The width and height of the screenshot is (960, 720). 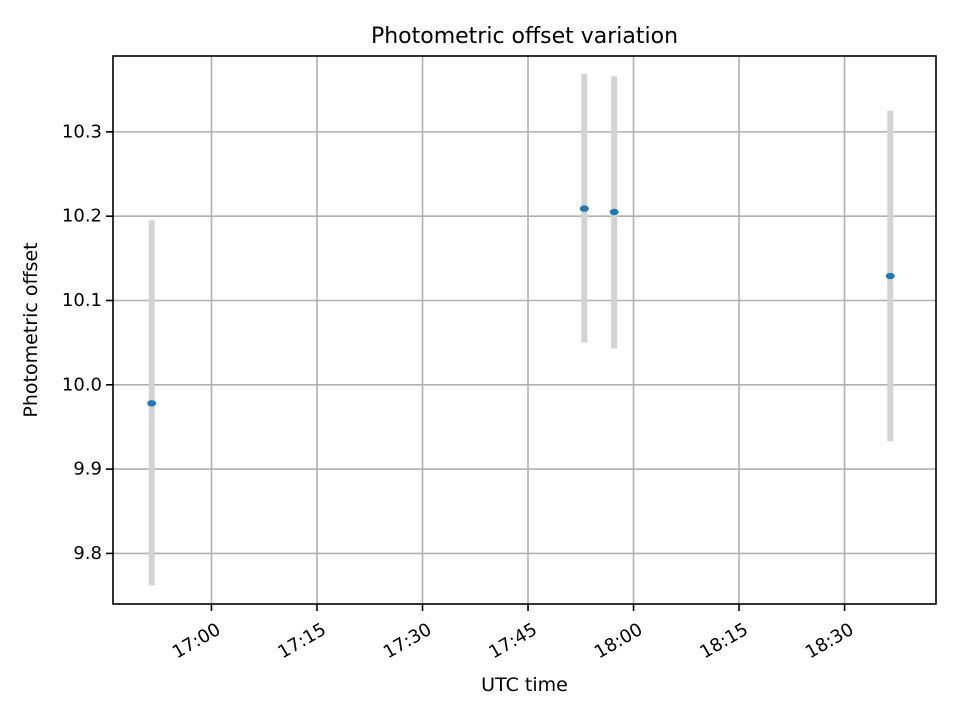 I want to click on x-tick-label: 17:45, so click(x=512, y=641).